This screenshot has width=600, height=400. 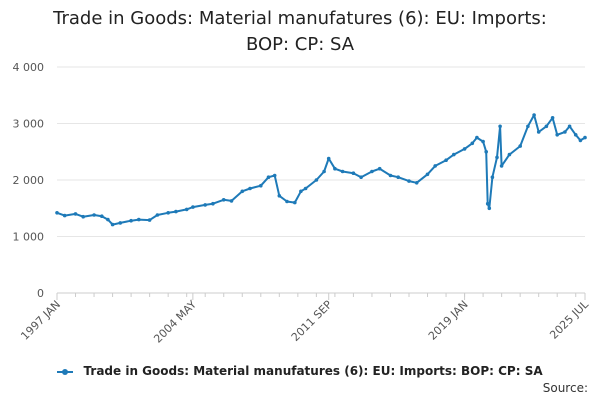 What do you see at coordinates (300, 44) in the screenshot?
I see `chart-title-line-2: BOP: CP: SA` at bounding box center [300, 44].